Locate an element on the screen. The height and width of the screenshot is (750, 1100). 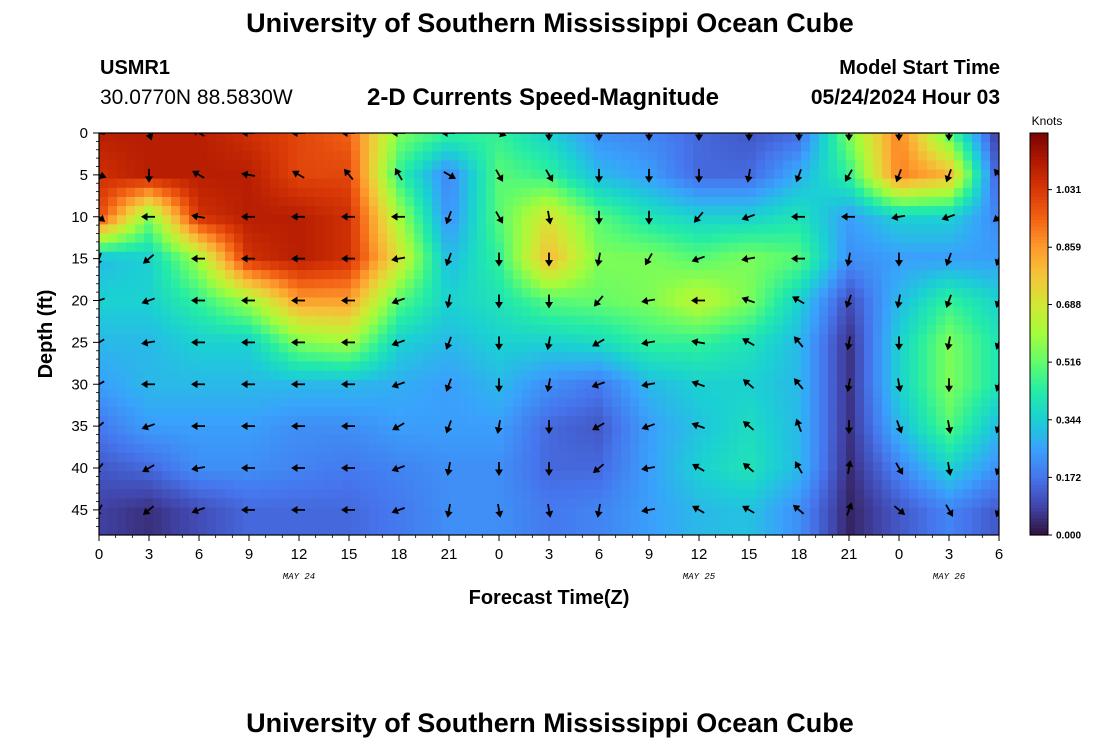
current-vector is located at coordinates (899, 137).